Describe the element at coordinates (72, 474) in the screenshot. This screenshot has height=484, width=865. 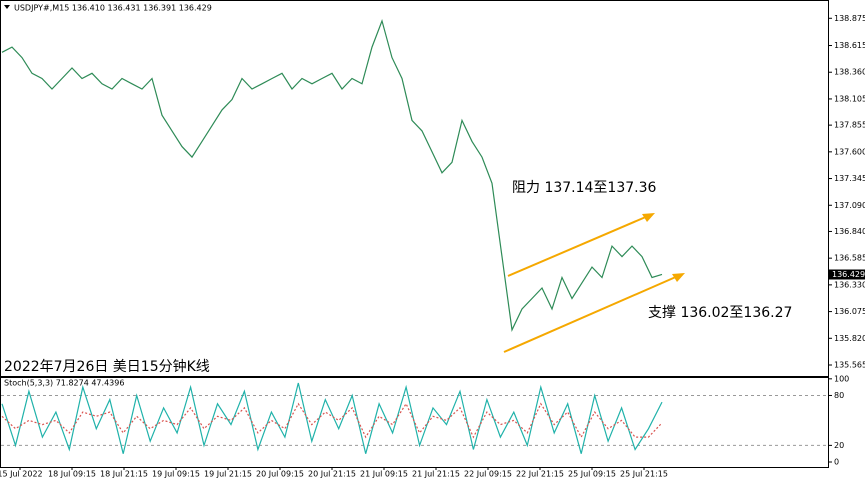
I see `x-tick-label: 18 Jul 09:15` at that location.